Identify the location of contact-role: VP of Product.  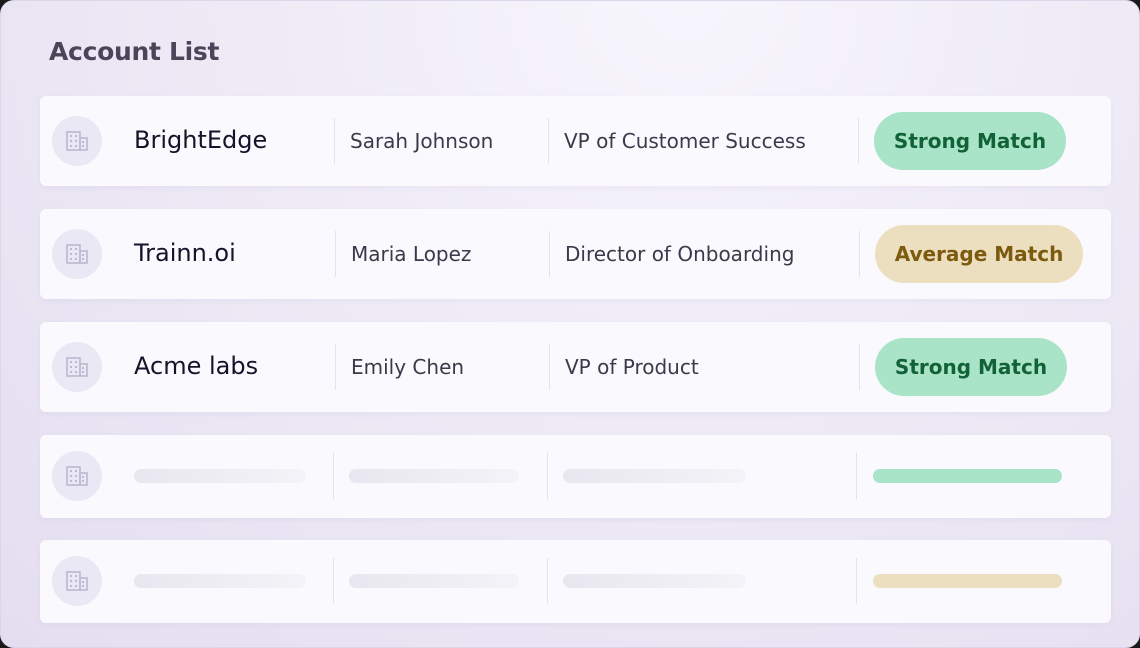
(632, 367).